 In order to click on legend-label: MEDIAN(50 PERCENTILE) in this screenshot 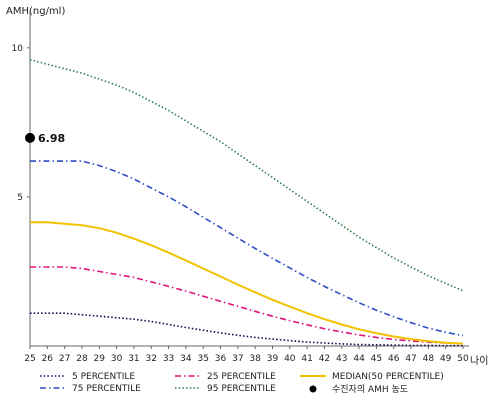, I will do `click(388, 377)`.